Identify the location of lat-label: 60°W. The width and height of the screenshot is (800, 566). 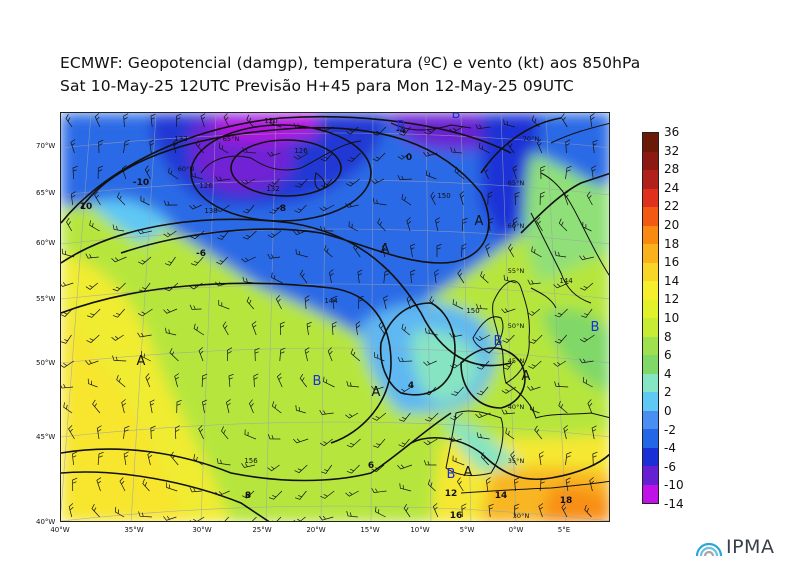
(46, 243).